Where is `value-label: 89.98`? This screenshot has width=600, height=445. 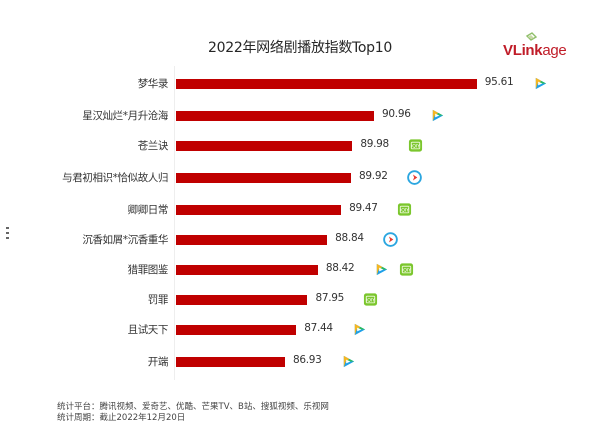 value-label: 89.98 is located at coordinates (374, 144).